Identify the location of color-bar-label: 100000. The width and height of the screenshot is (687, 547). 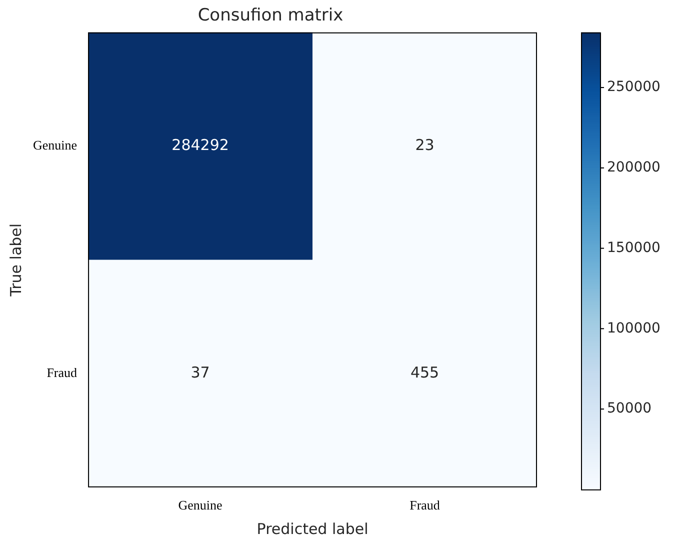
(633, 328).